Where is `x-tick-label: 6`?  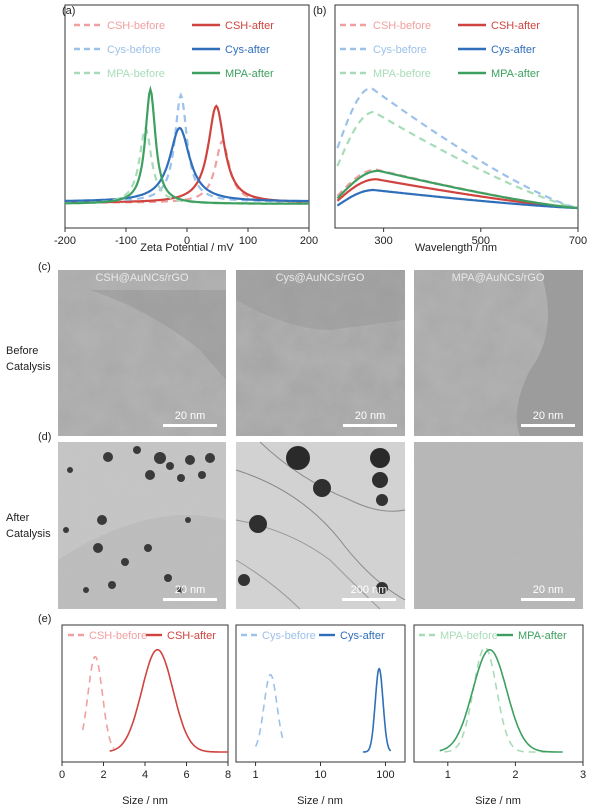
x-tick-label: 6 is located at coordinates (186, 775).